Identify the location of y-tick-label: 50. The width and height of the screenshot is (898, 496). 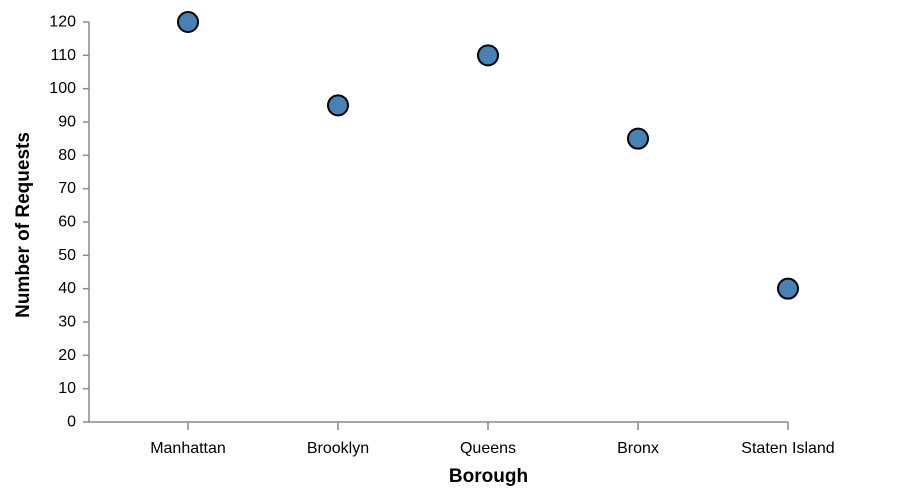
(67, 255).